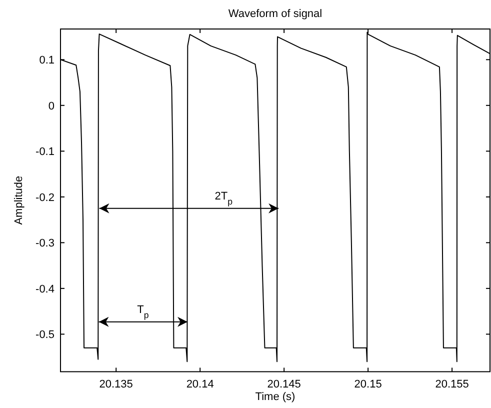  I want to click on y-tick-label: 0.1, so click(46, 60).